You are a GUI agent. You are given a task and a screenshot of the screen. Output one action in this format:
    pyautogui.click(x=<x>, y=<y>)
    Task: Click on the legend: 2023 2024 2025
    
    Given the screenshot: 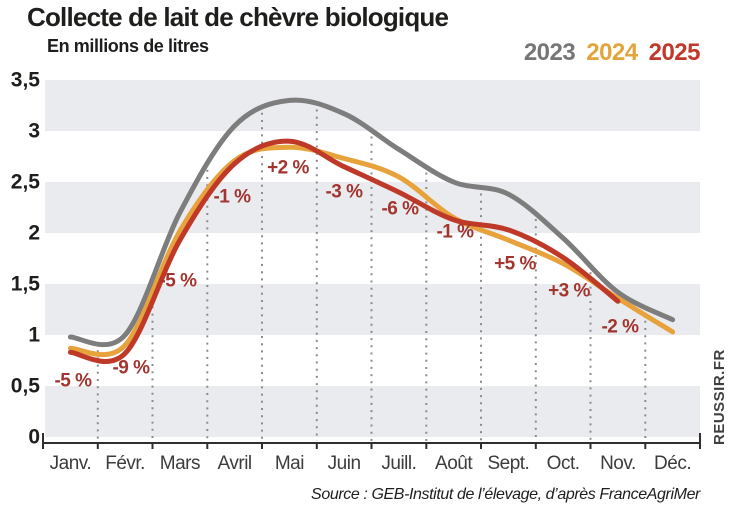 What is the action you would take?
    pyautogui.click(x=612, y=53)
    